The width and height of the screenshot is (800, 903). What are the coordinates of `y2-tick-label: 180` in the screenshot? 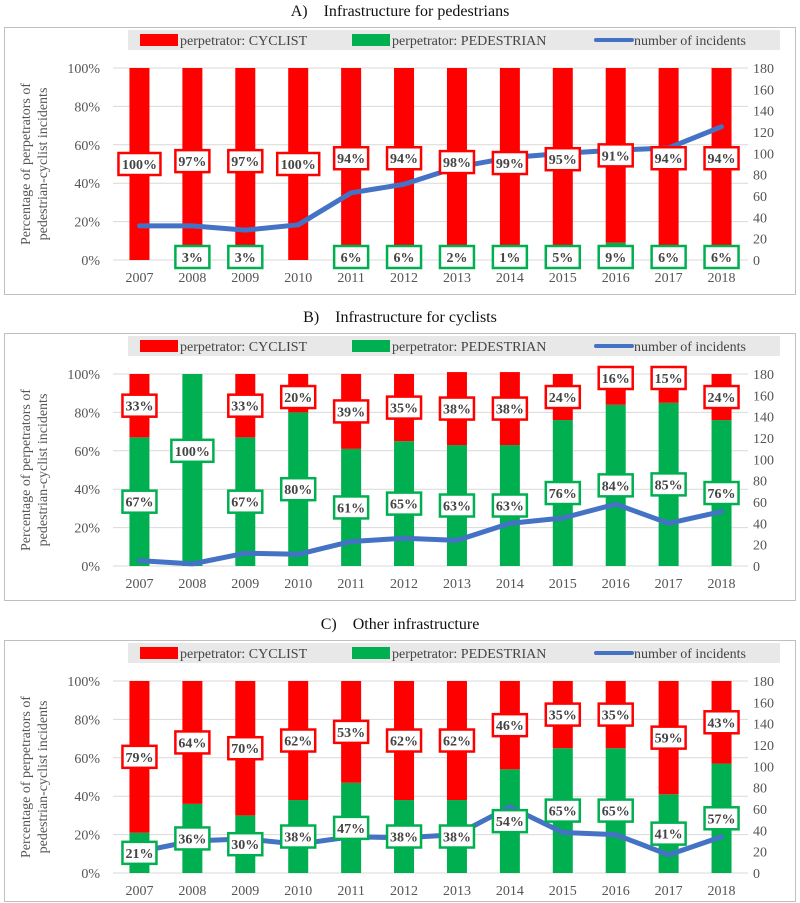 It's located at (763, 375).